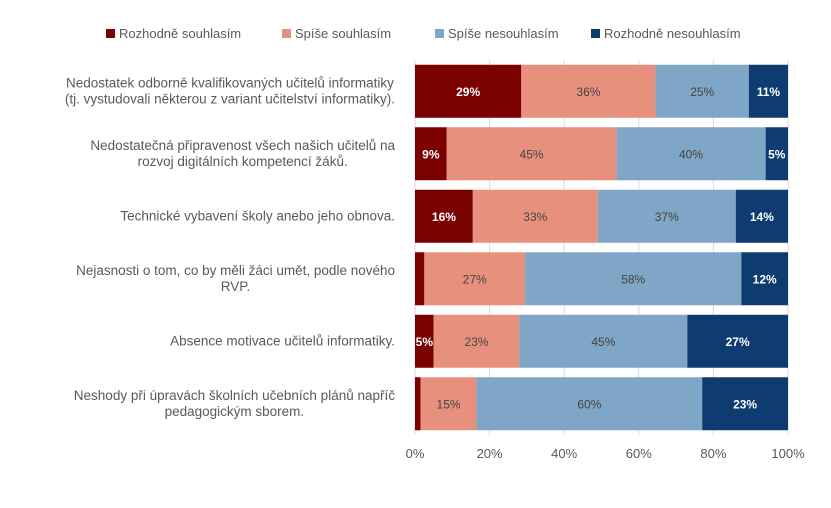  Describe the element at coordinates (415, 453) in the screenshot. I see `x-tick-label: 0%` at that location.